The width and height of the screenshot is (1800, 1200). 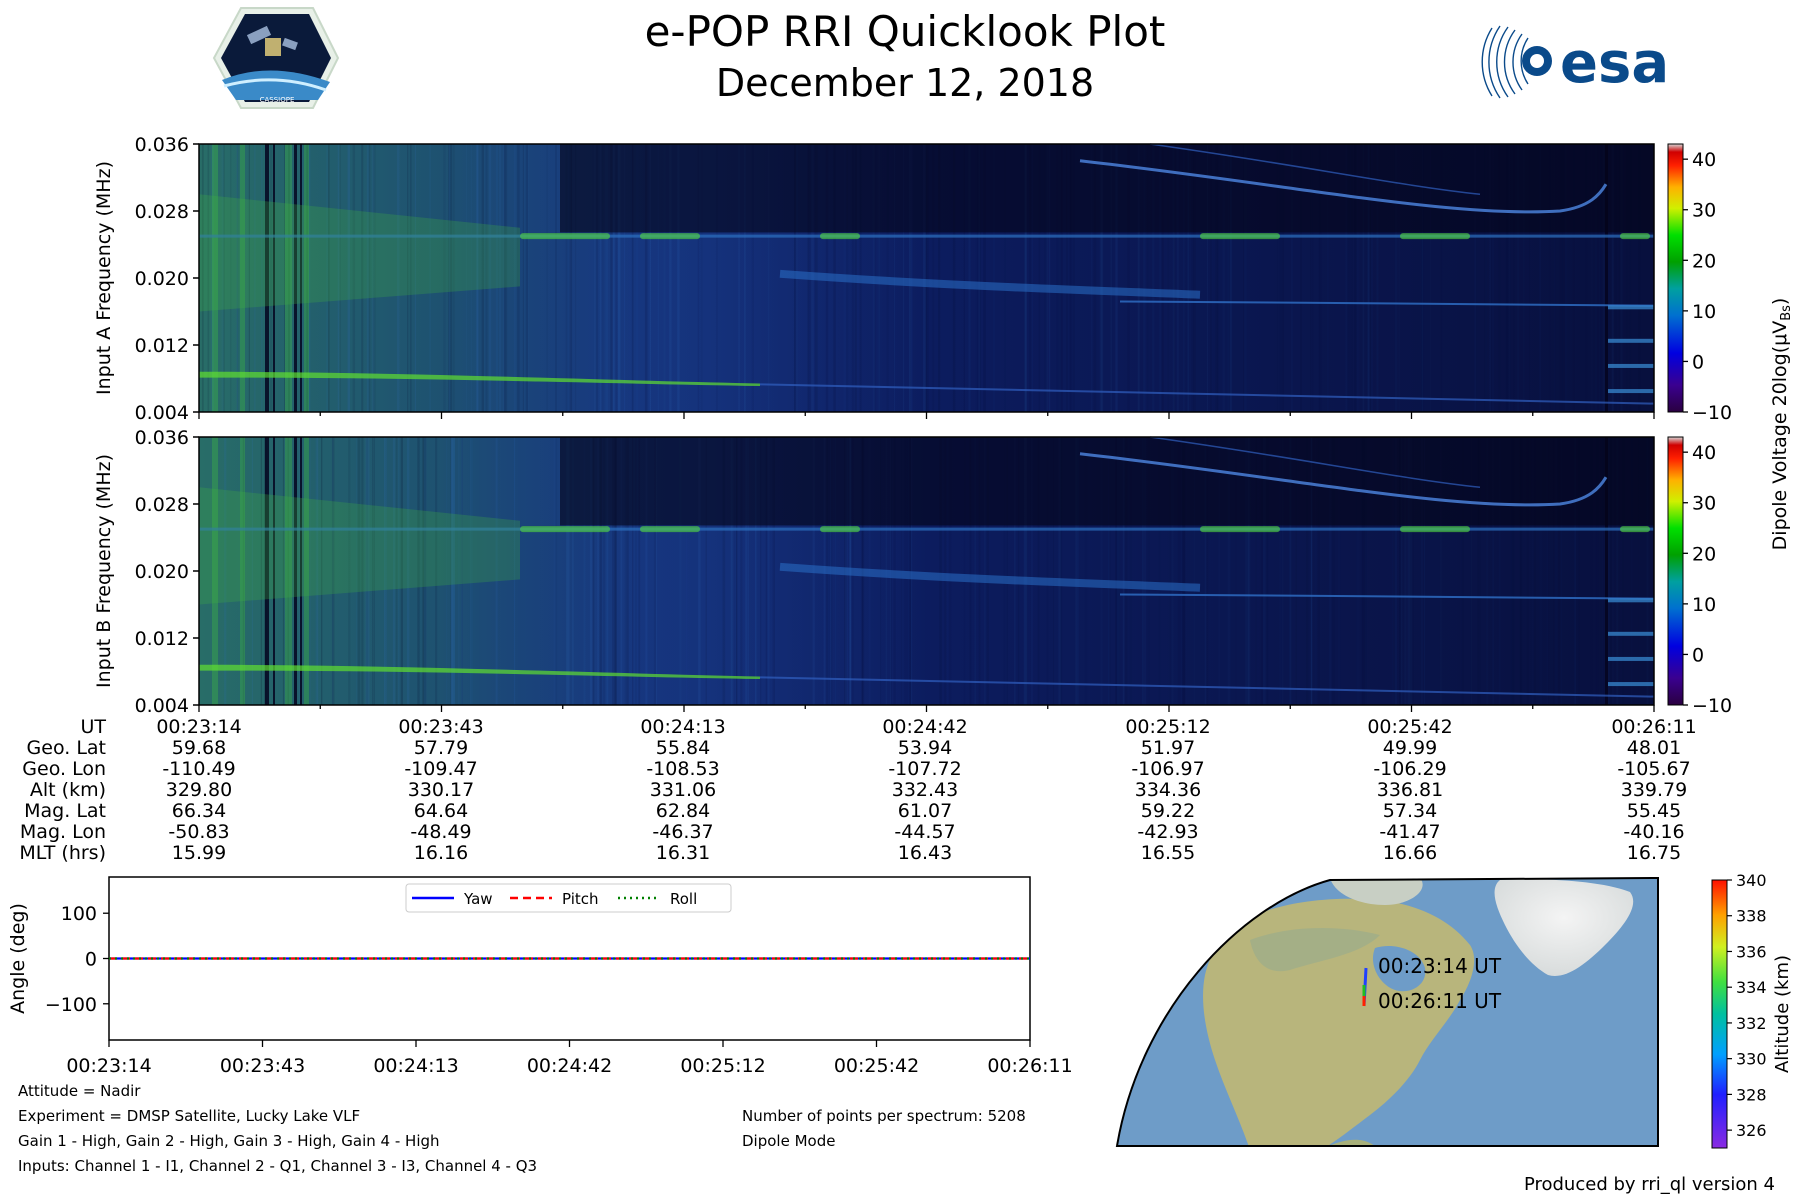 I want to click on ephemeris-row-label: Geo. Lon, so click(x=64, y=769).